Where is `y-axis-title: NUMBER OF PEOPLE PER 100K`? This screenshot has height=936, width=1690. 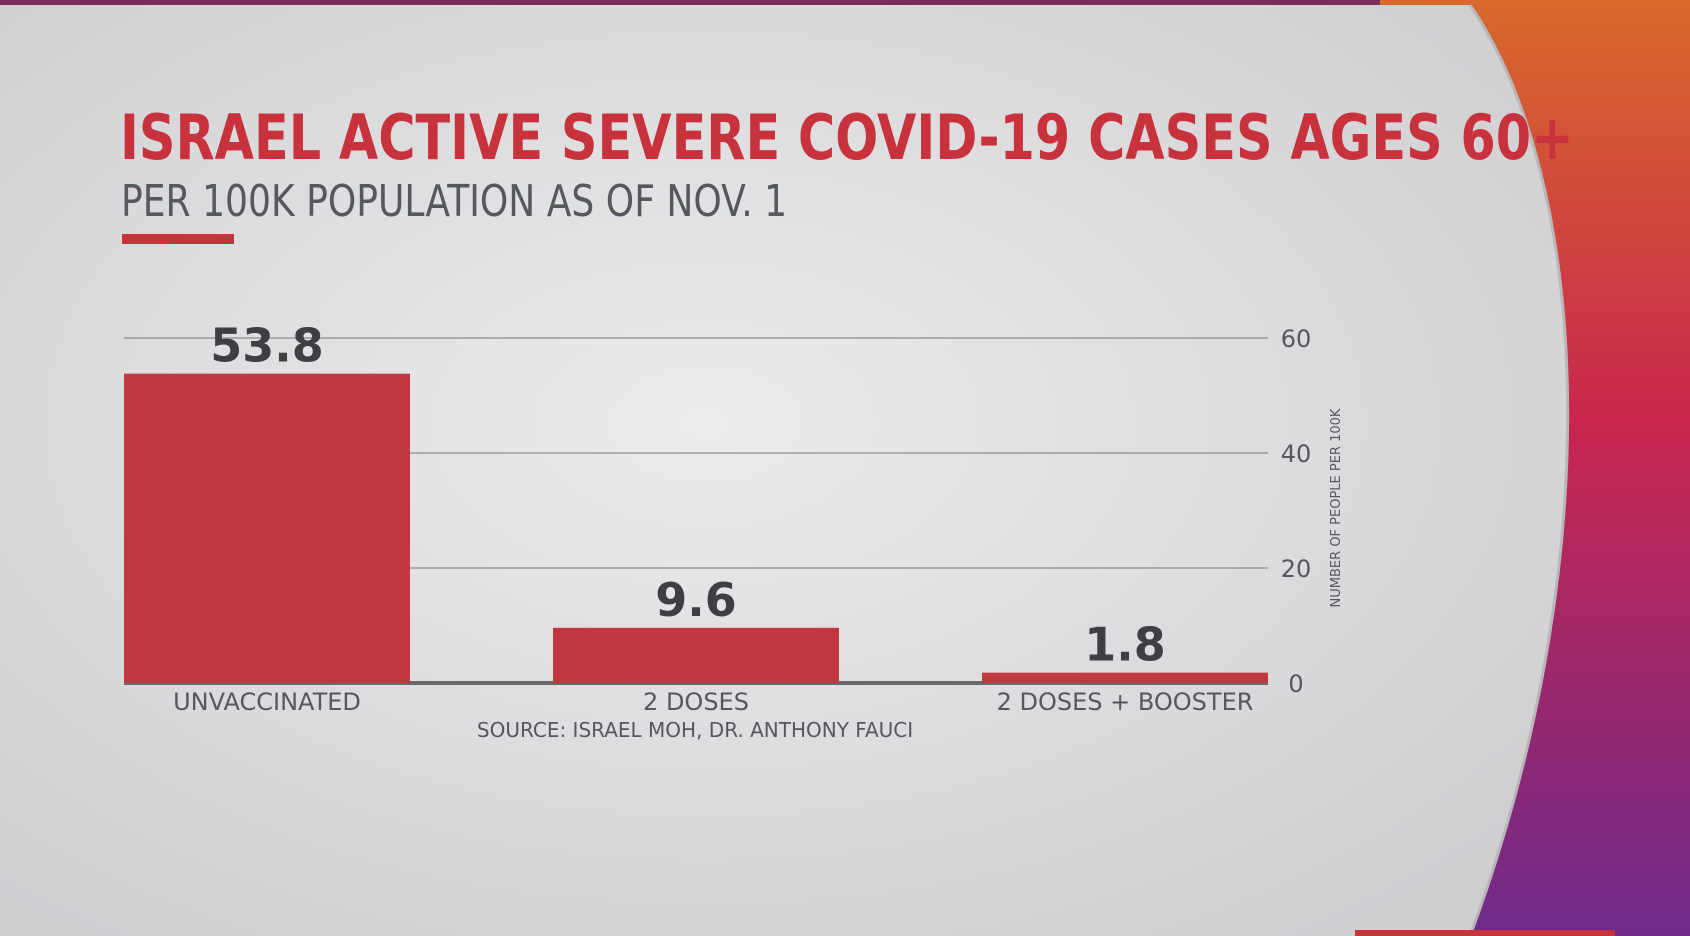
y-axis-title: NUMBER OF PEOPLE PER 100K is located at coordinates (1336, 507).